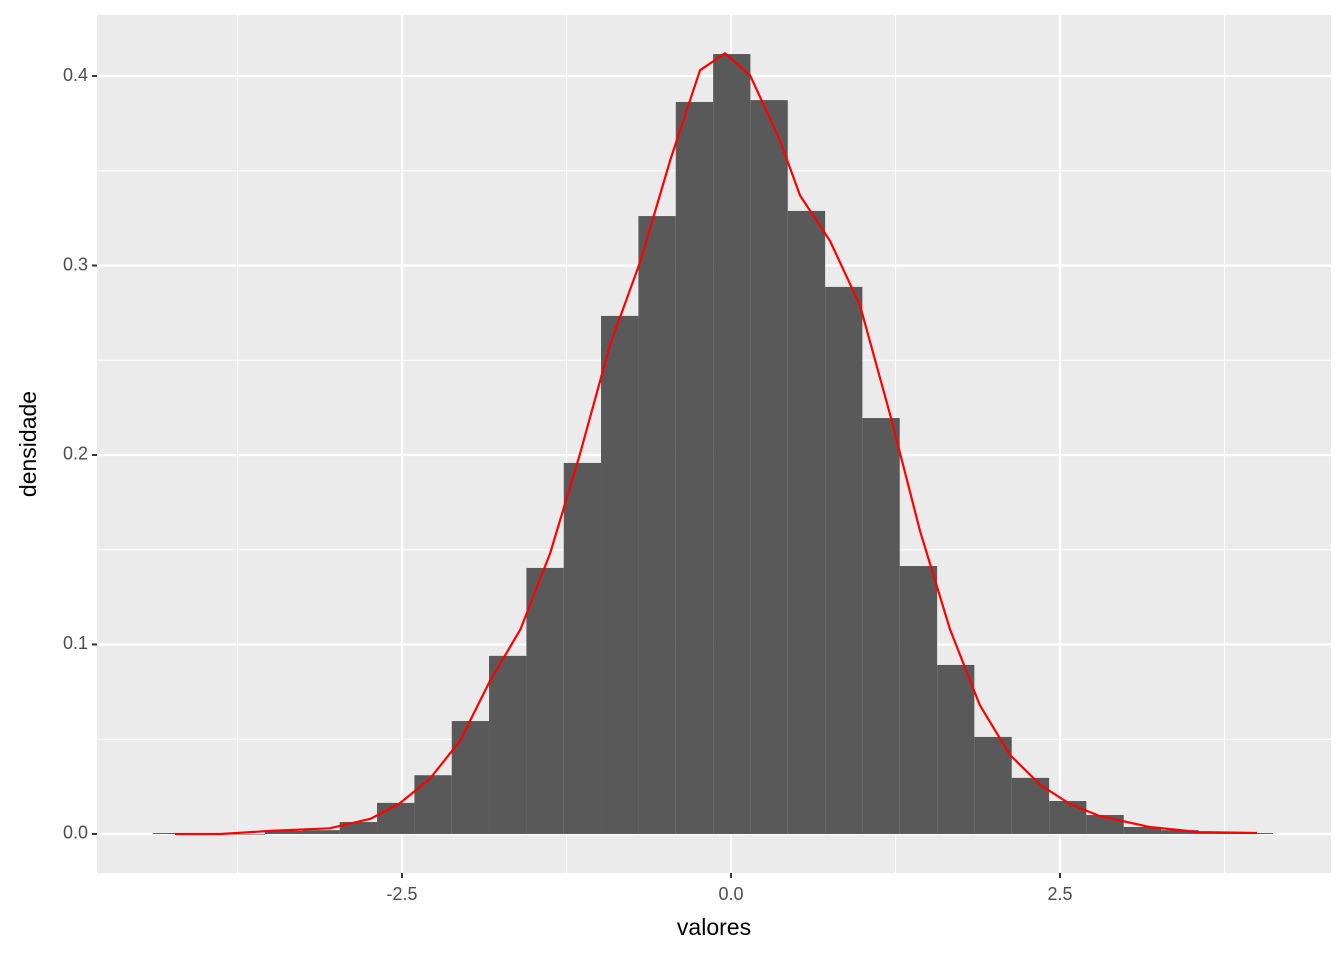  What do you see at coordinates (402, 894) in the screenshot?
I see `x-tick-label: -2.5` at bounding box center [402, 894].